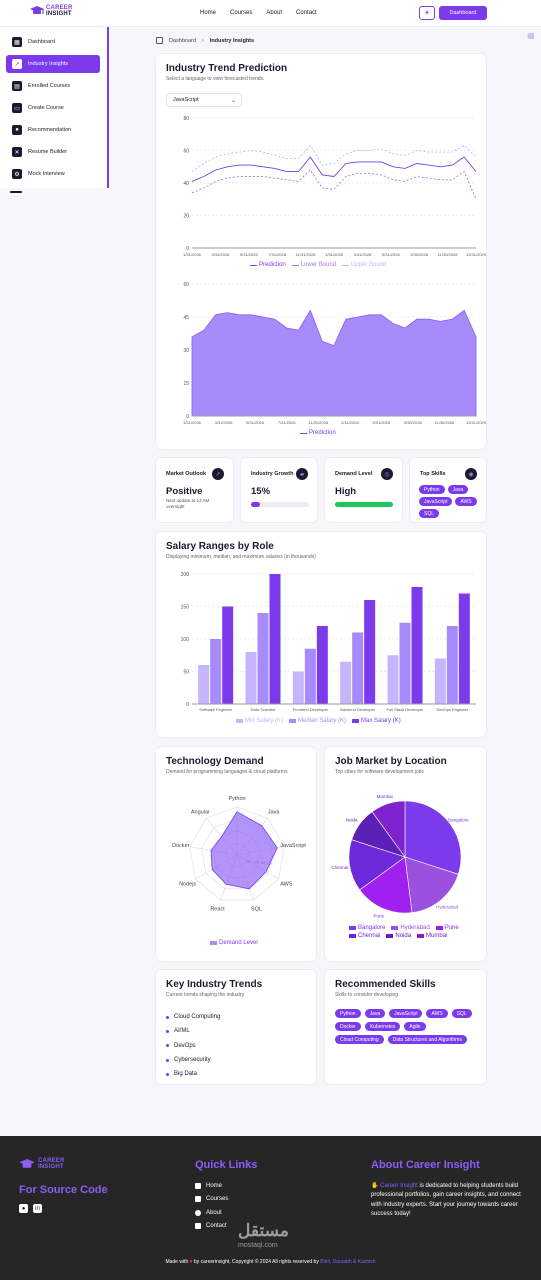  What do you see at coordinates (37, 1208) in the screenshot?
I see `linkedin-icon: in` at bounding box center [37, 1208].